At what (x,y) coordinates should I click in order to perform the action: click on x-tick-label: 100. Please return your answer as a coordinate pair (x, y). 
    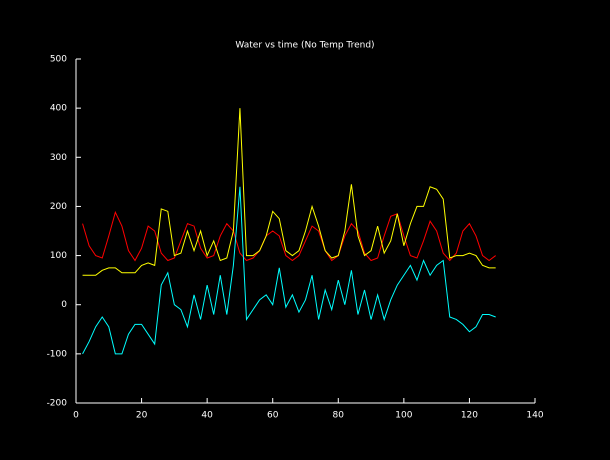
    Looking at the image, I should click on (403, 416).